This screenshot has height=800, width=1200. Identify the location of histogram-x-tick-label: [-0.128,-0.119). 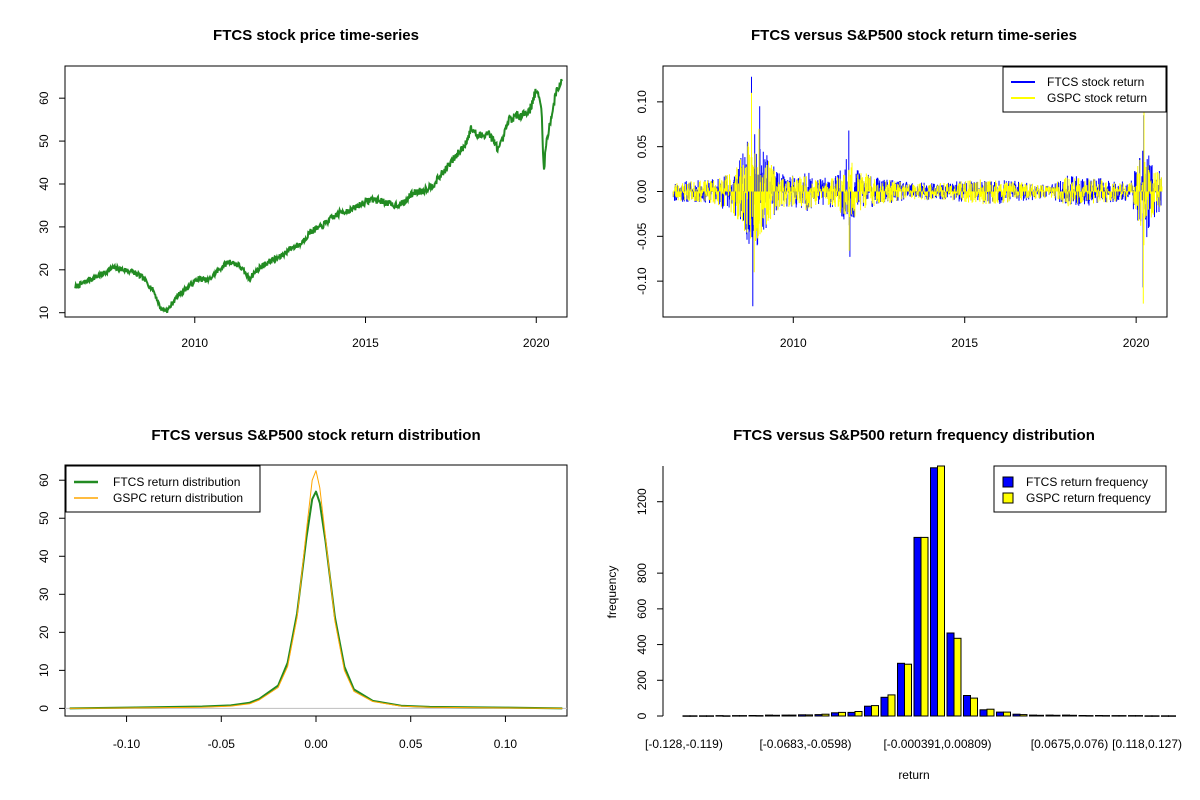
(684, 744).